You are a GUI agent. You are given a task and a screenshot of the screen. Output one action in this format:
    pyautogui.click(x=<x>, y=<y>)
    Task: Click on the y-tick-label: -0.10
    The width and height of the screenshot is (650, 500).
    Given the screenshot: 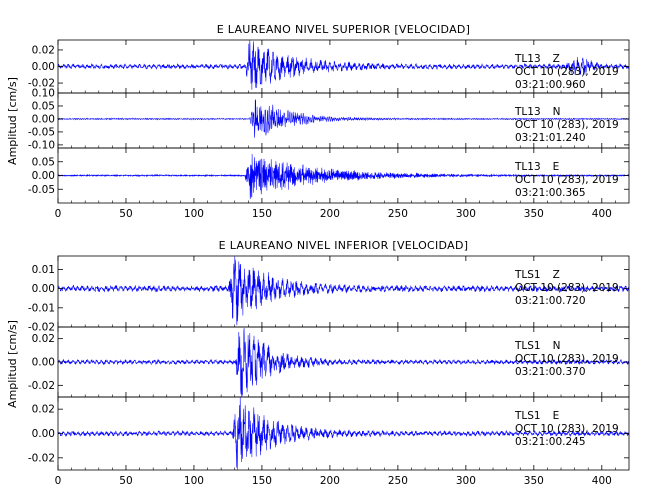 What is the action you would take?
    pyautogui.click(x=41, y=145)
    